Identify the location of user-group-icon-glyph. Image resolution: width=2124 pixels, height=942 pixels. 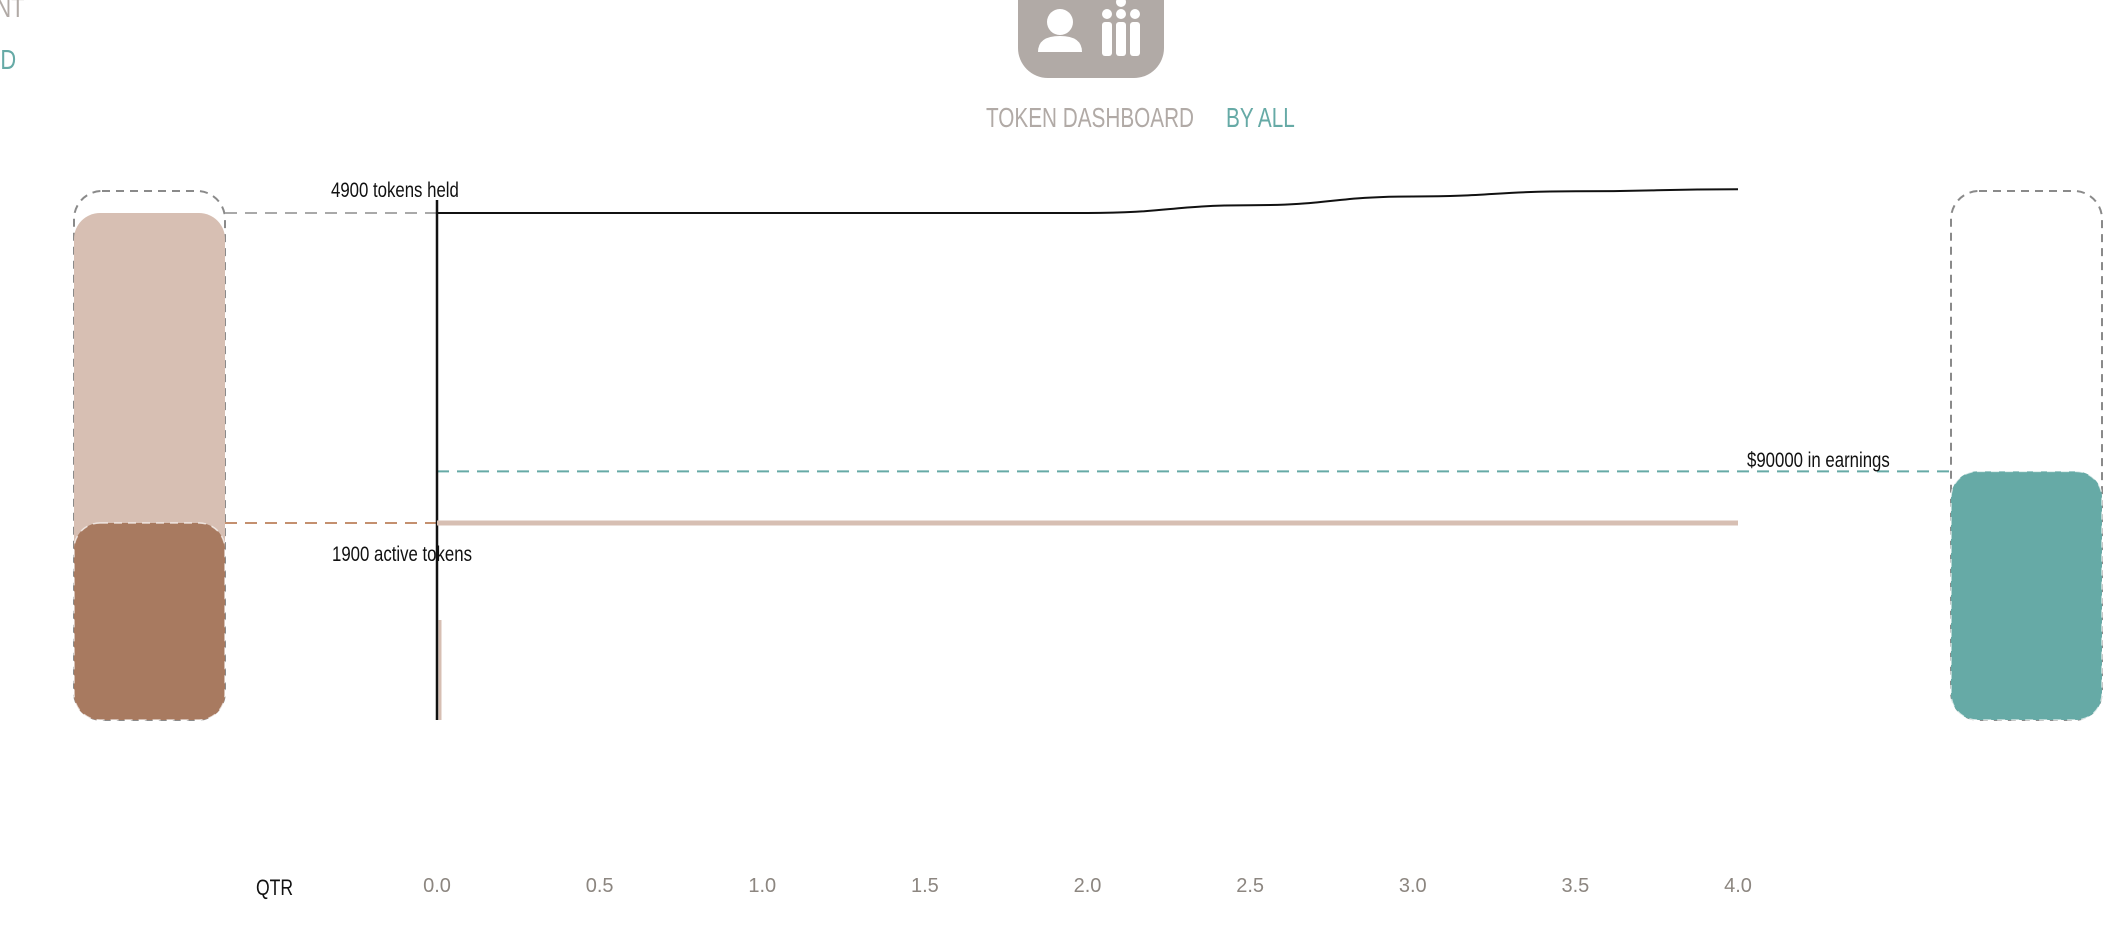
(1089, 28).